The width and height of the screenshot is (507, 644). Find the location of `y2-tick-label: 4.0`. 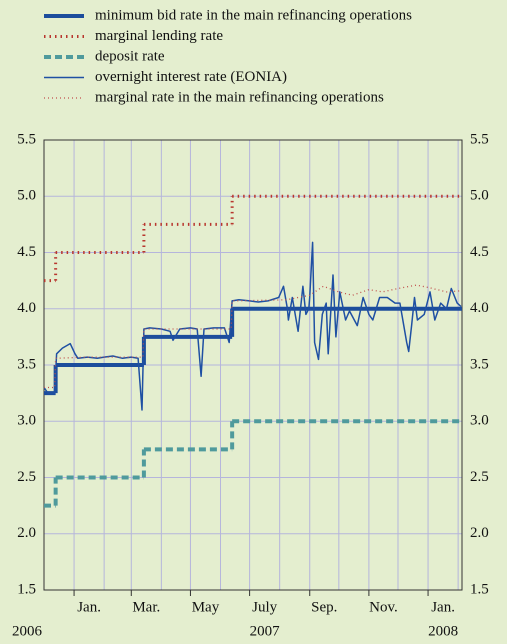

y2-tick-label: 4.0 is located at coordinates (479, 308).